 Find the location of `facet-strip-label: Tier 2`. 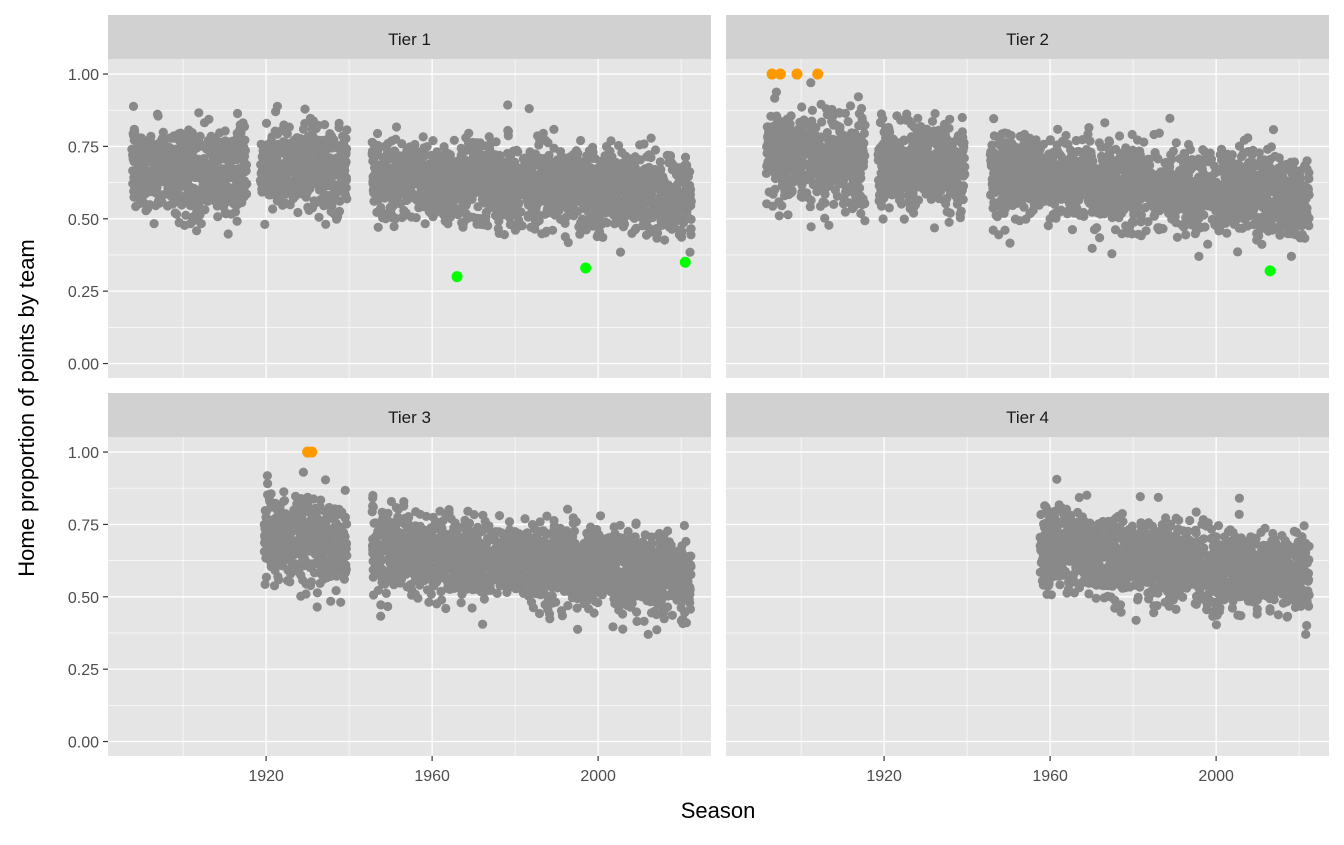

facet-strip-label: Tier 2 is located at coordinates (1027, 39).